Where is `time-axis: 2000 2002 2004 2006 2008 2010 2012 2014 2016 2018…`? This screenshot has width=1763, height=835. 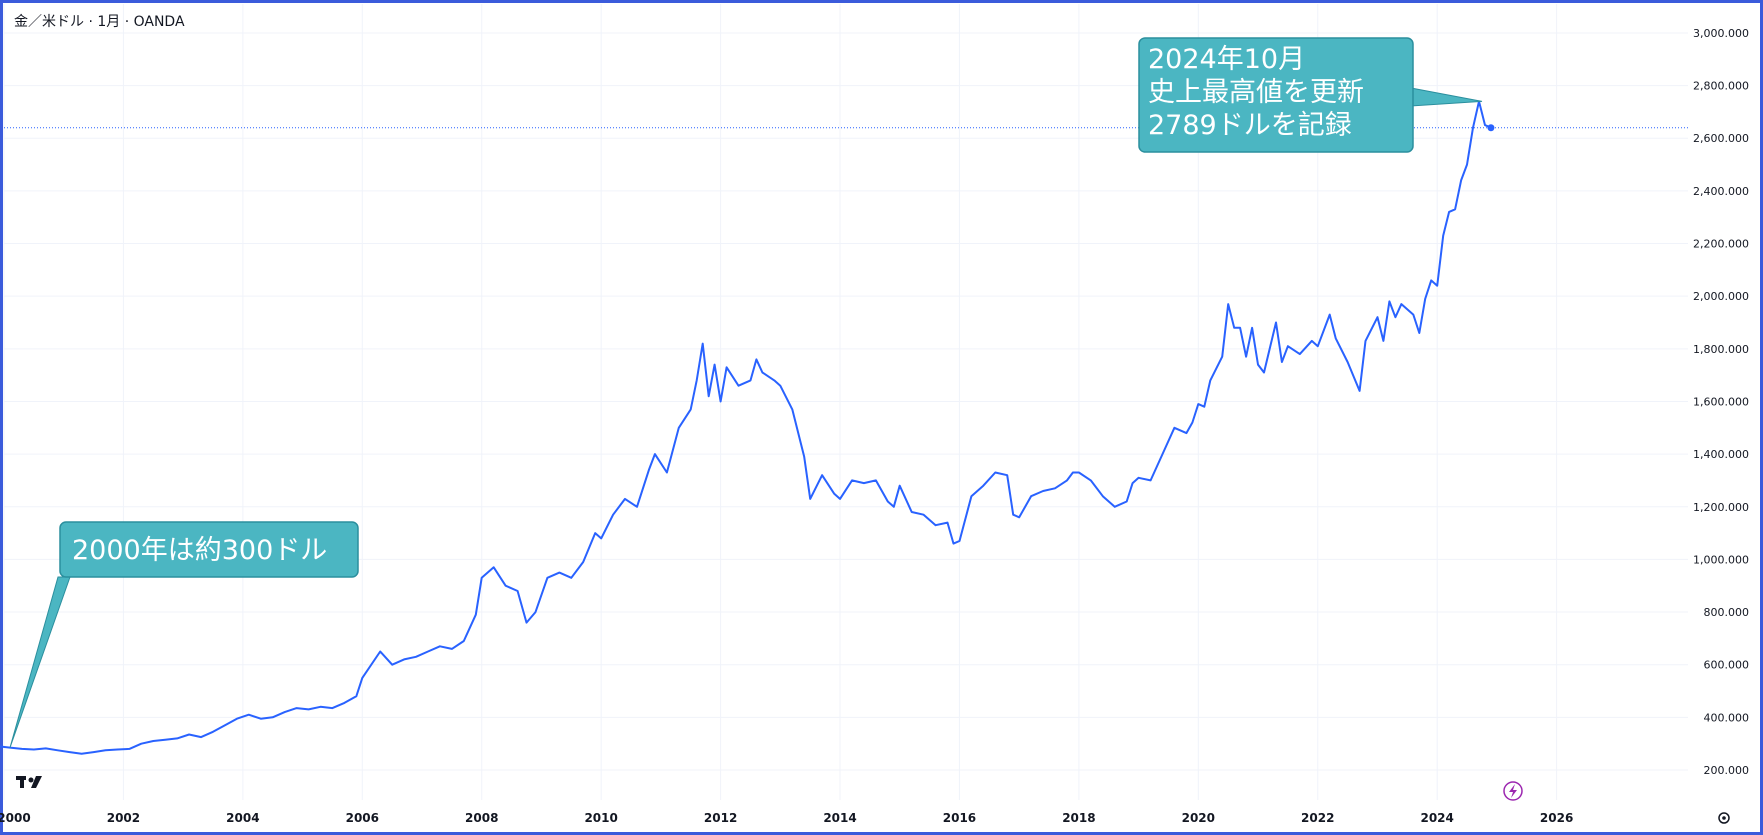 time-axis: 2000 2002 2004 2006 2008 2010 2012 2014 2016 2018… is located at coordinates (786, 818).